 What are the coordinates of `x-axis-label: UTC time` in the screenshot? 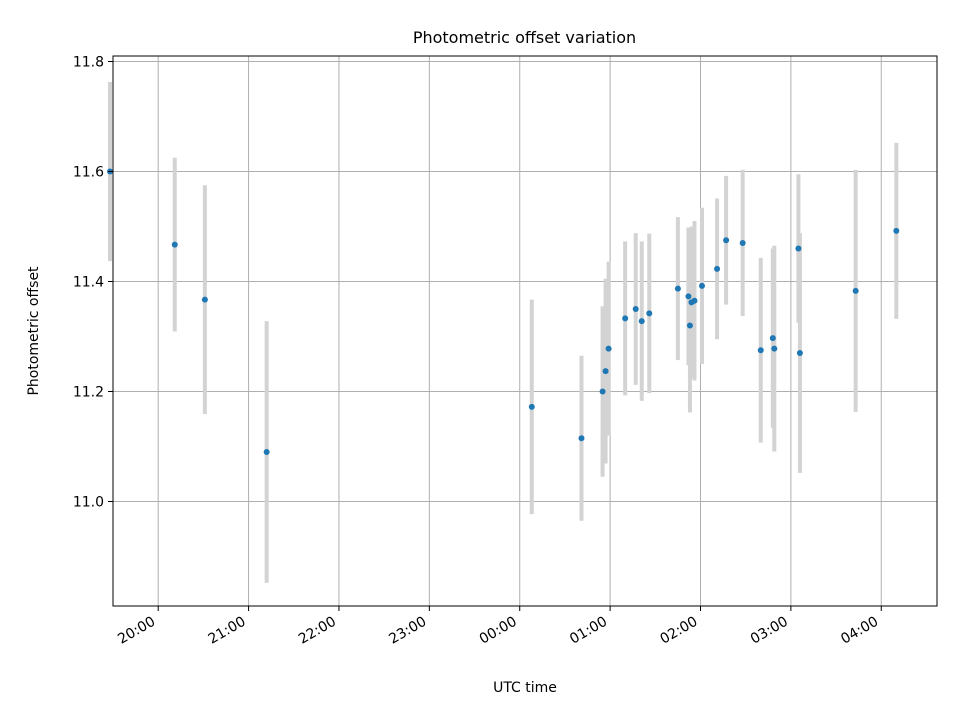 It's located at (525, 688).